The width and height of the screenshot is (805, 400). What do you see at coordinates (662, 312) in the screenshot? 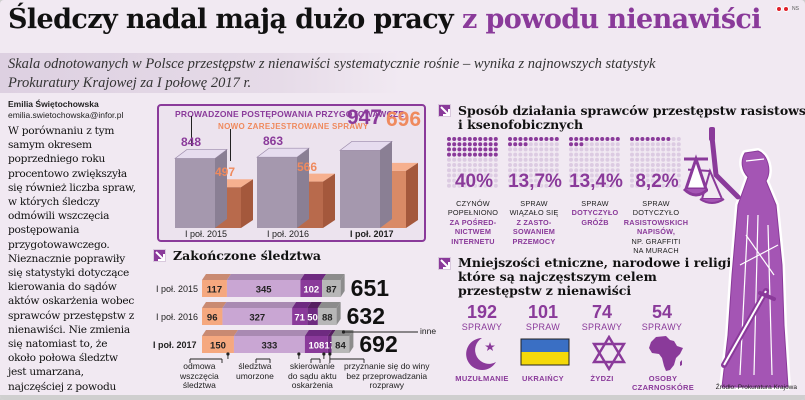
I see `count-black-people: 54` at bounding box center [662, 312].